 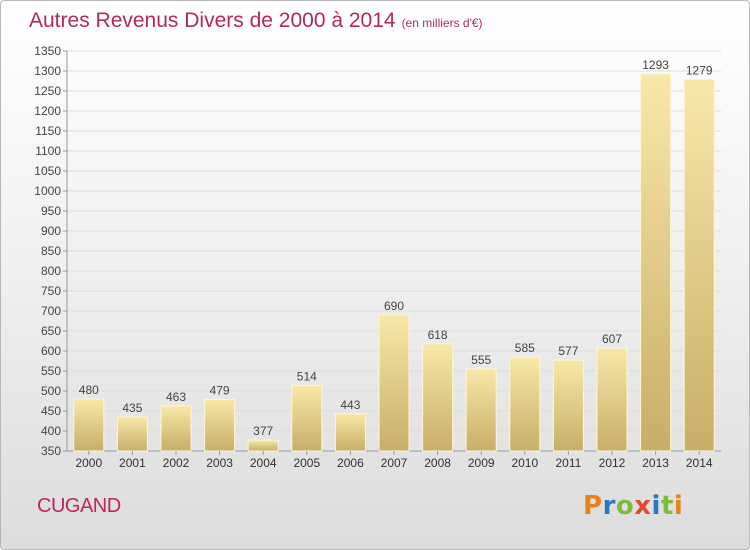 What do you see at coordinates (612, 399) in the screenshot?
I see `bar-2012` at bounding box center [612, 399].